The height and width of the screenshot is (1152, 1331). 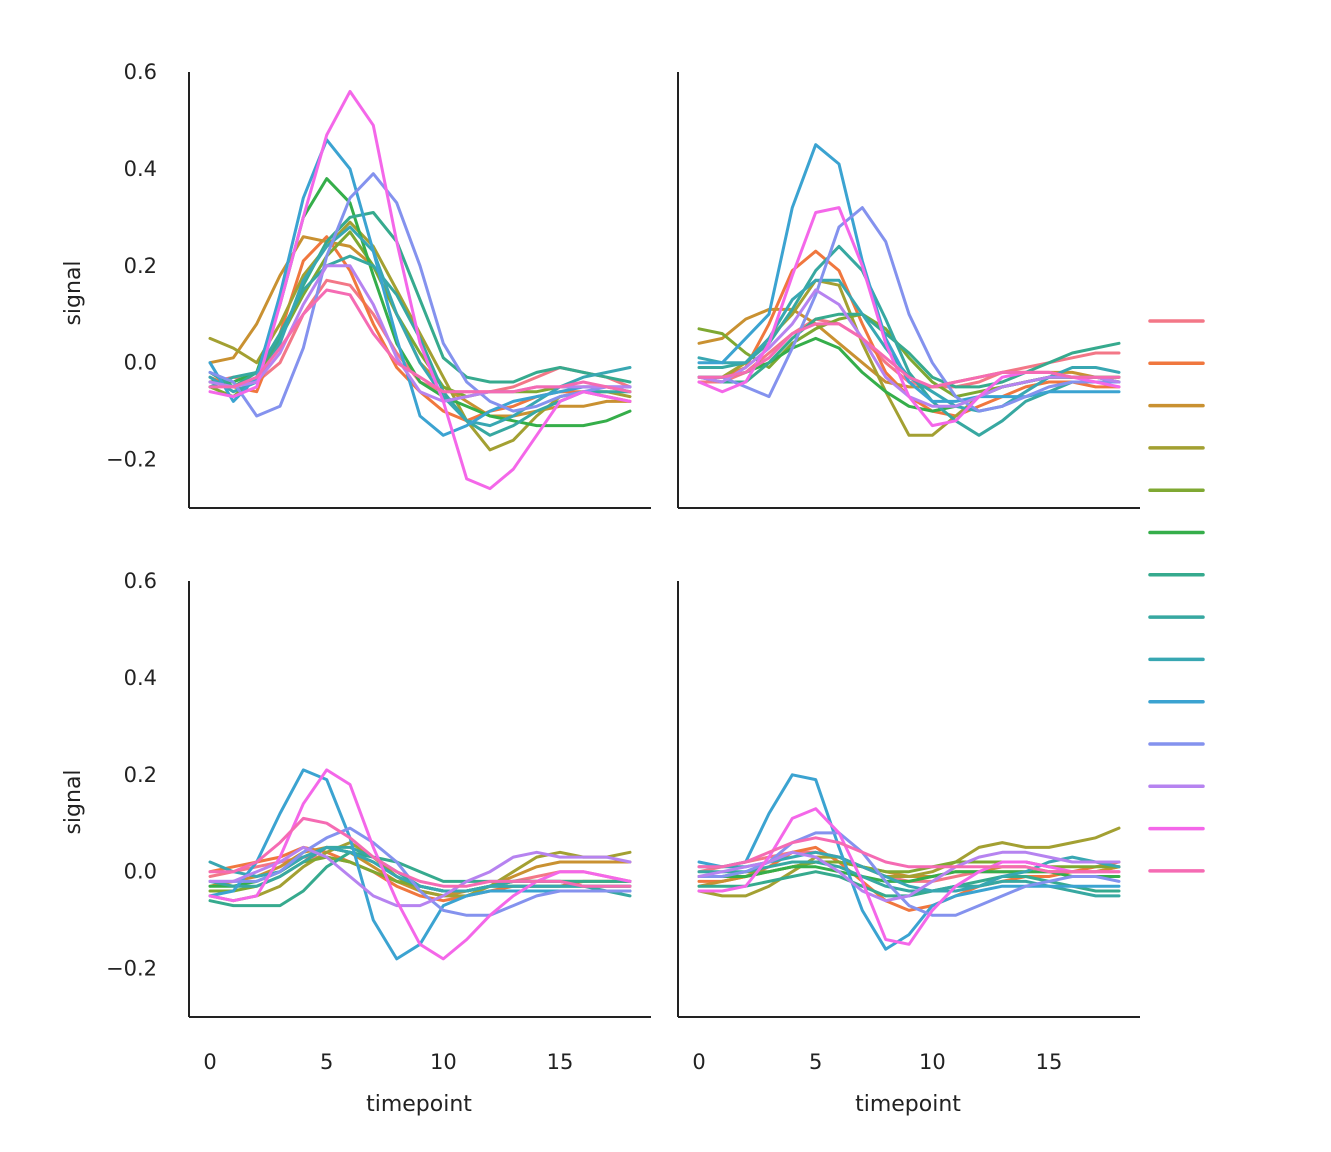 I want to click on panel-top-right, so click(x=908, y=290).